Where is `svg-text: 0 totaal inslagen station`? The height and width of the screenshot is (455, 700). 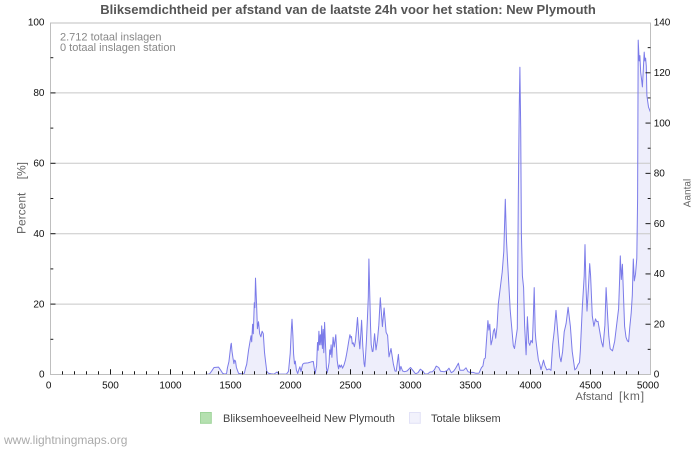
svg-text: 0 totaal inslagen station is located at coordinates (118, 48).